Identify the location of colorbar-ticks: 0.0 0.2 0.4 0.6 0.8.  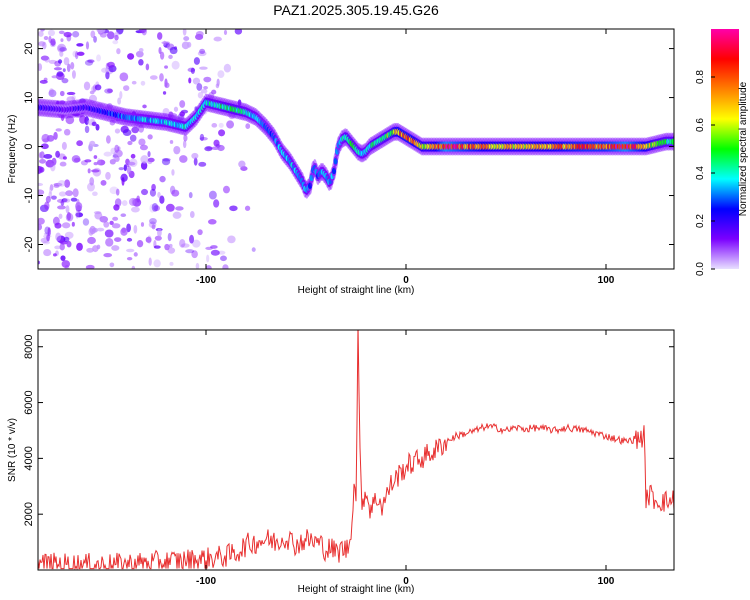
(705, 173).